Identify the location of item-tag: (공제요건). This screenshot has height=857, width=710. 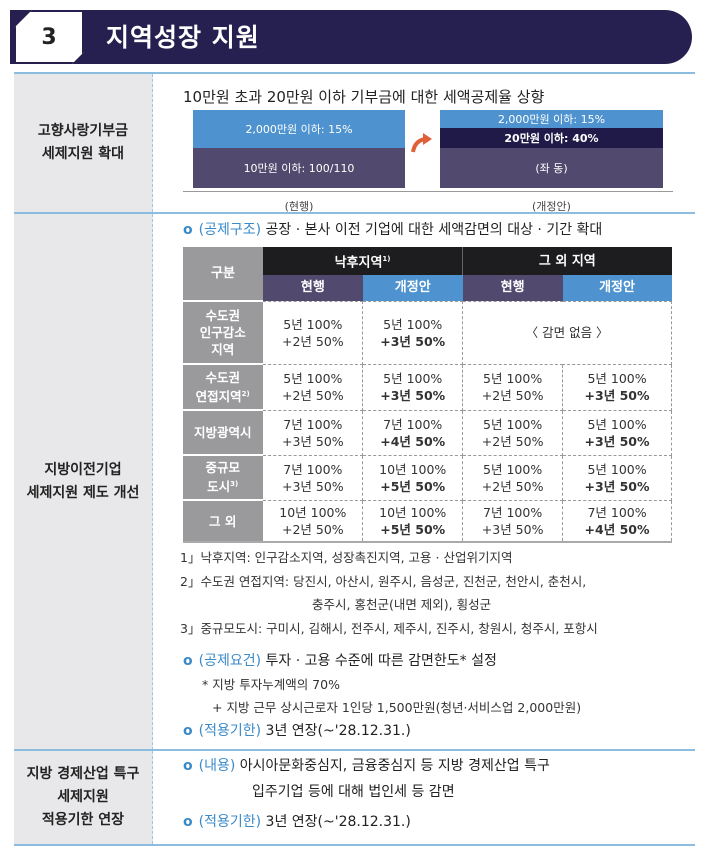
(230, 661).